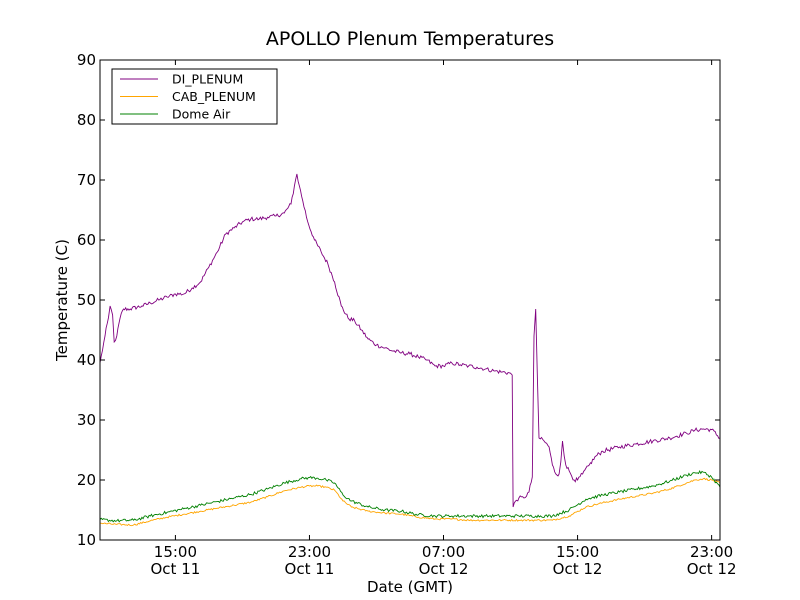 The image size is (800, 600). What do you see at coordinates (410, 502) in the screenshot?
I see `series-line-cab-plenum` at bounding box center [410, 502].